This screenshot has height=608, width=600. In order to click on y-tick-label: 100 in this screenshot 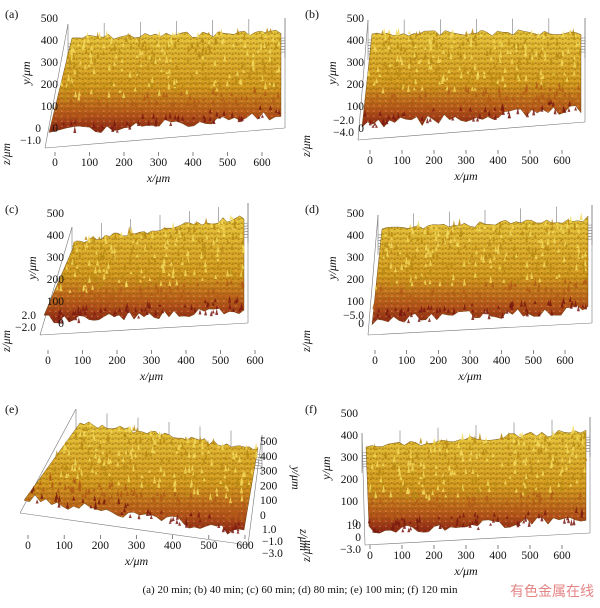, I will do `click(56, 302)`.